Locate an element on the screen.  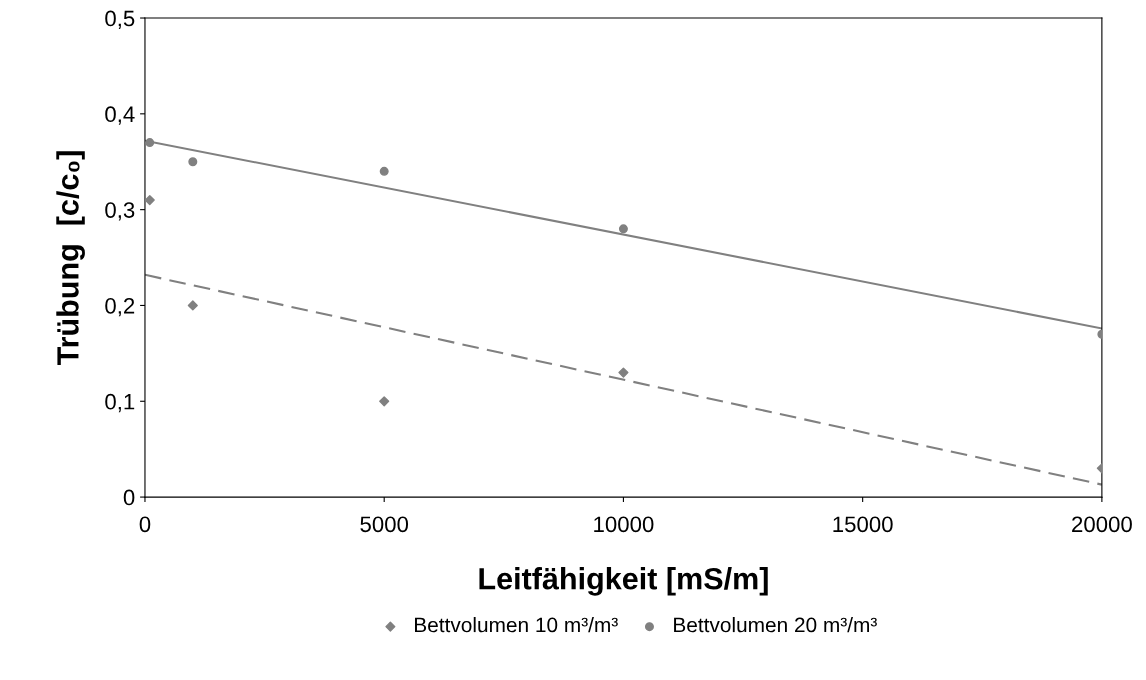
y-tick-label: 0,4 is located at coordinates (120, 115).